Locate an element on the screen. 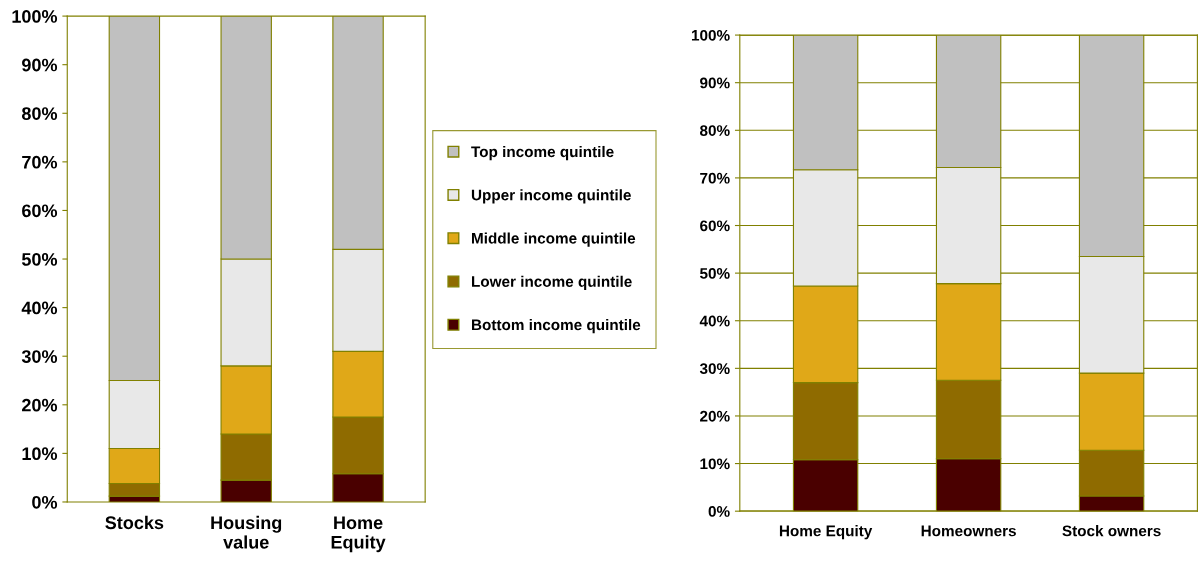 This screenshot has height=575, width=1201. legend-label: Lower income quintile is located at coordinates (552, 282).